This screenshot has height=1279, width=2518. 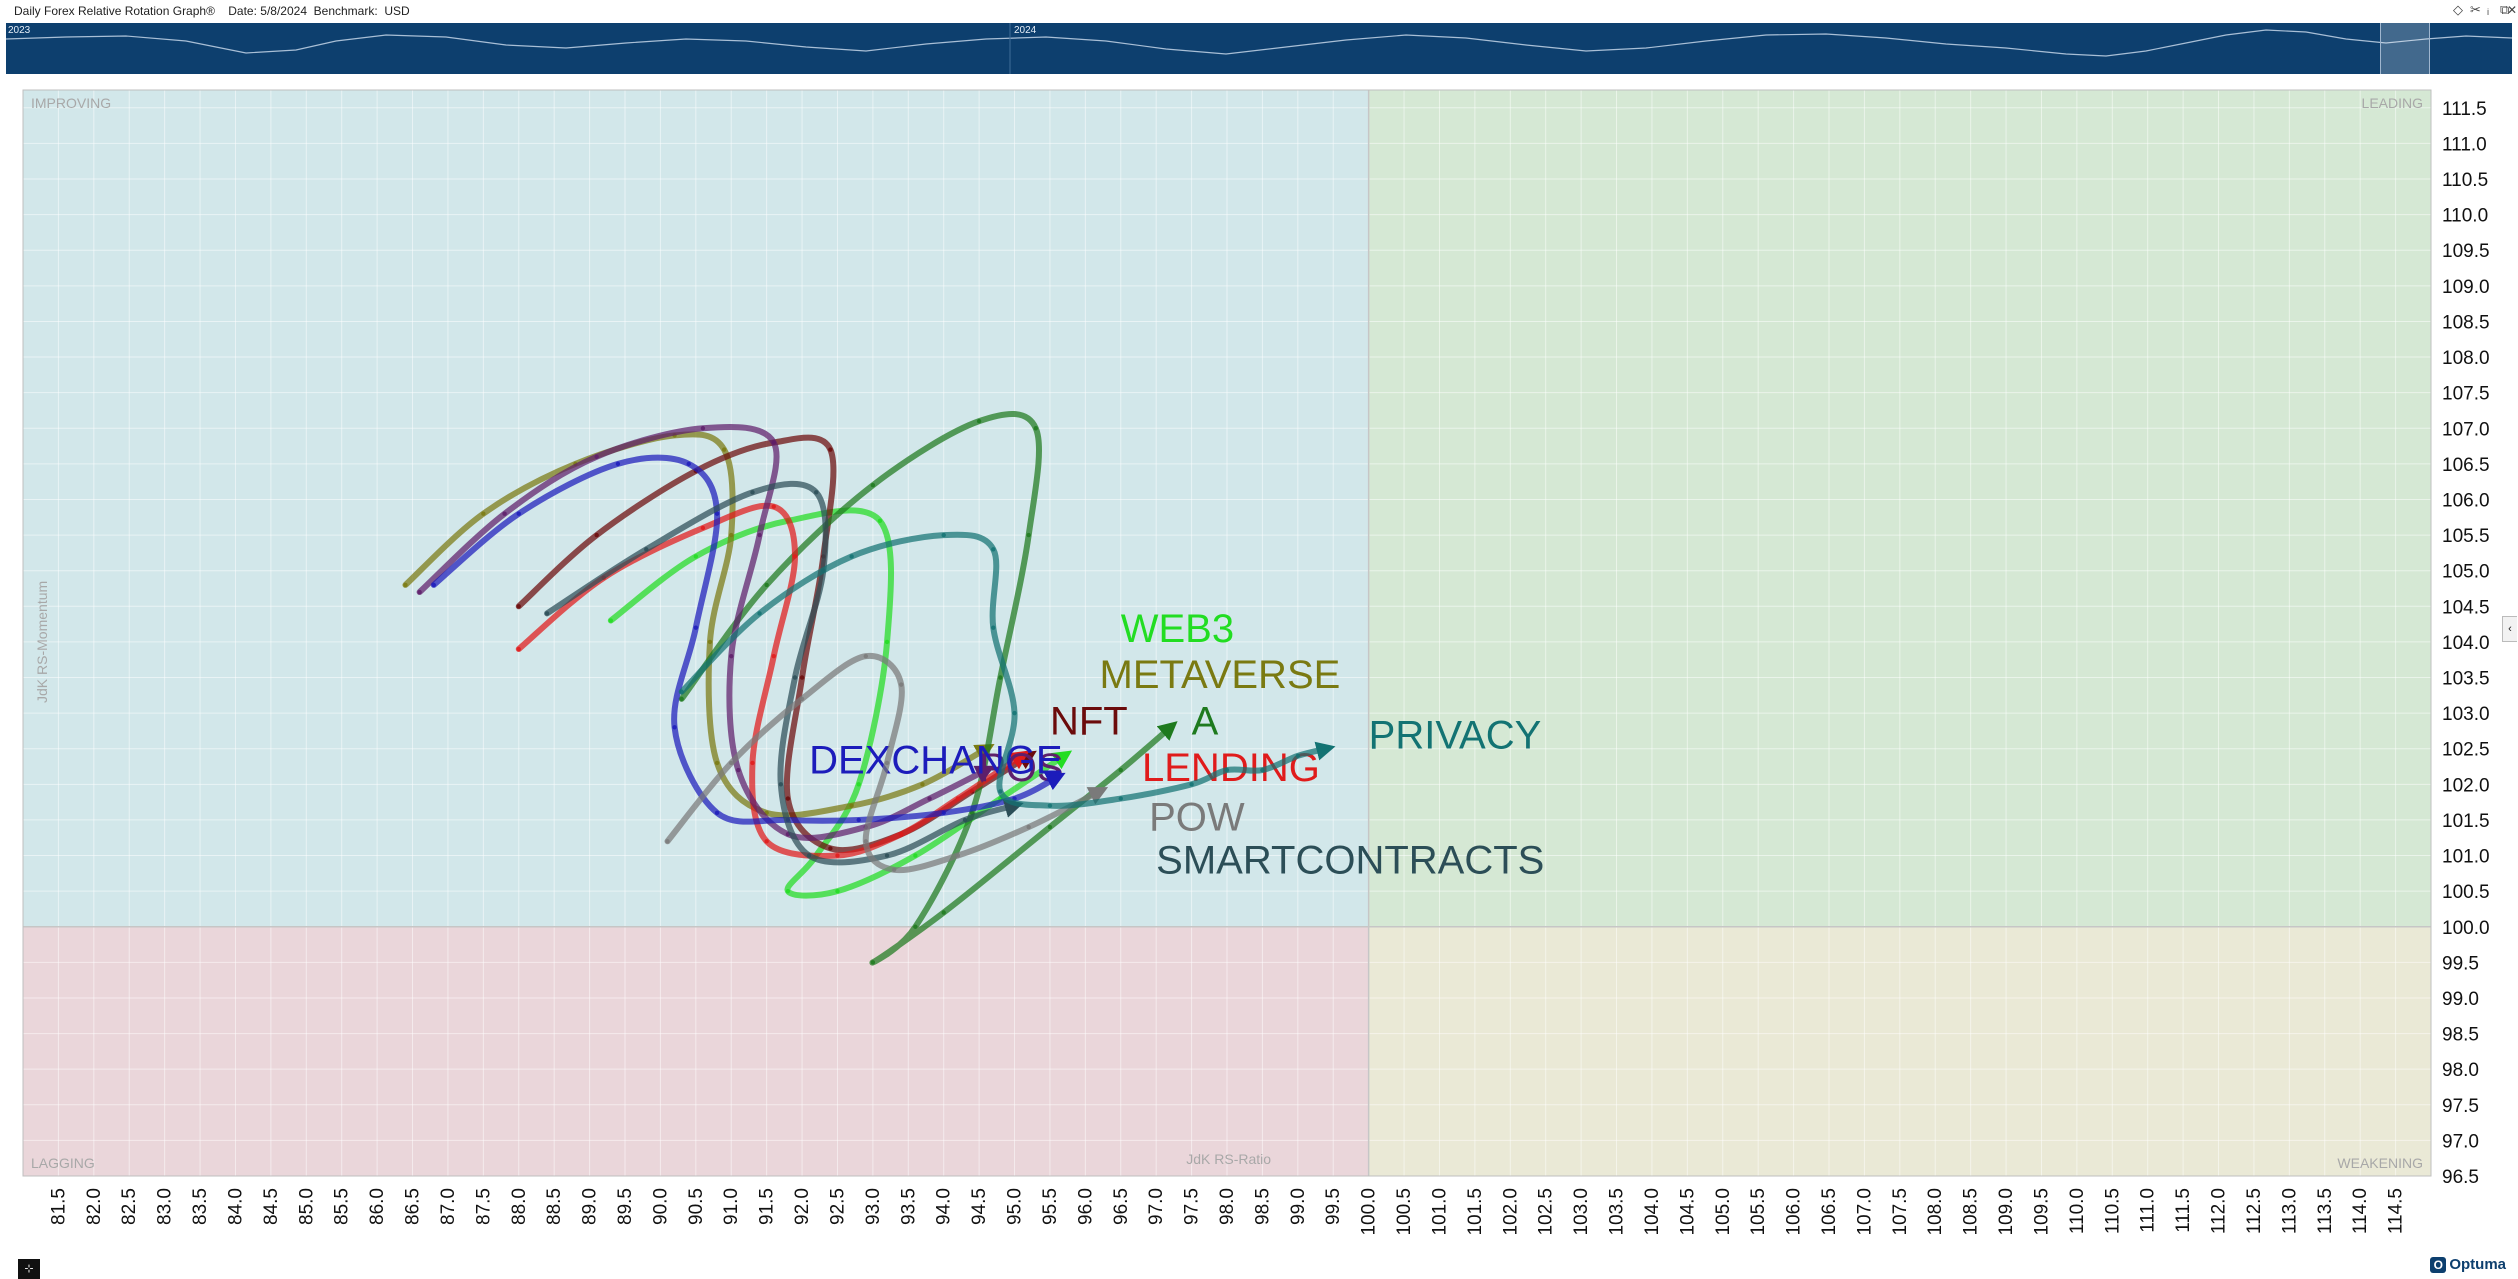 I want to click on quadrant-lagging, so click(x=696, y=1051).